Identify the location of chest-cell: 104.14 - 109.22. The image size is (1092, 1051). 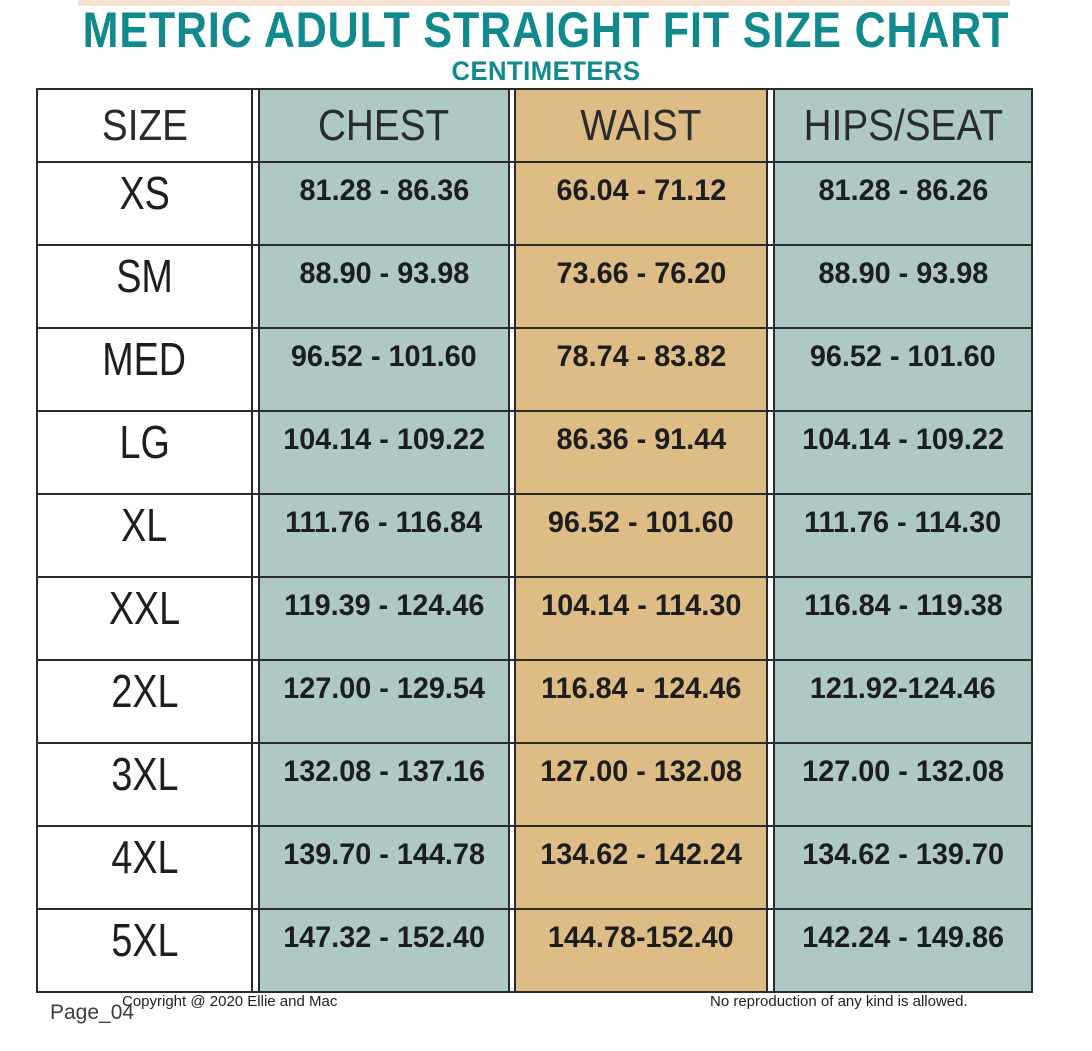
(384, 452).